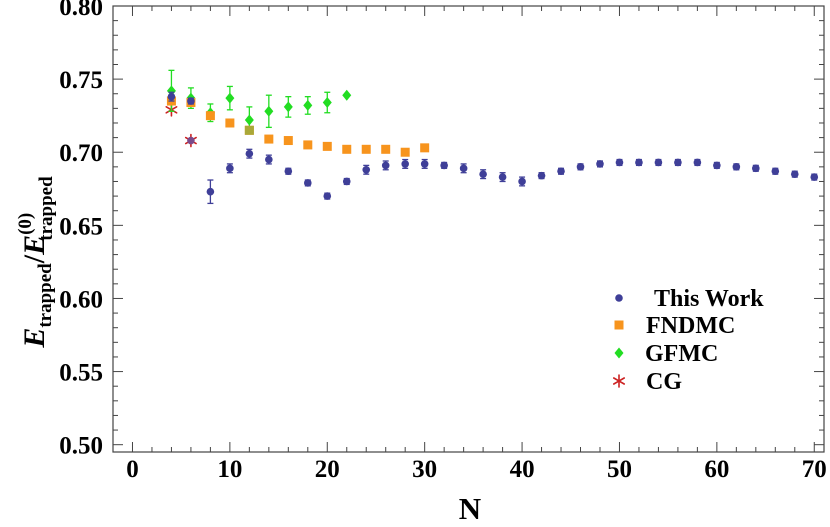 The width and height of the screenshot is (830, 527). What do you see at coordinates (81, 80) in the screenshot?
I see `y-tick-label: 0.75` at bounding box center [81, 80].